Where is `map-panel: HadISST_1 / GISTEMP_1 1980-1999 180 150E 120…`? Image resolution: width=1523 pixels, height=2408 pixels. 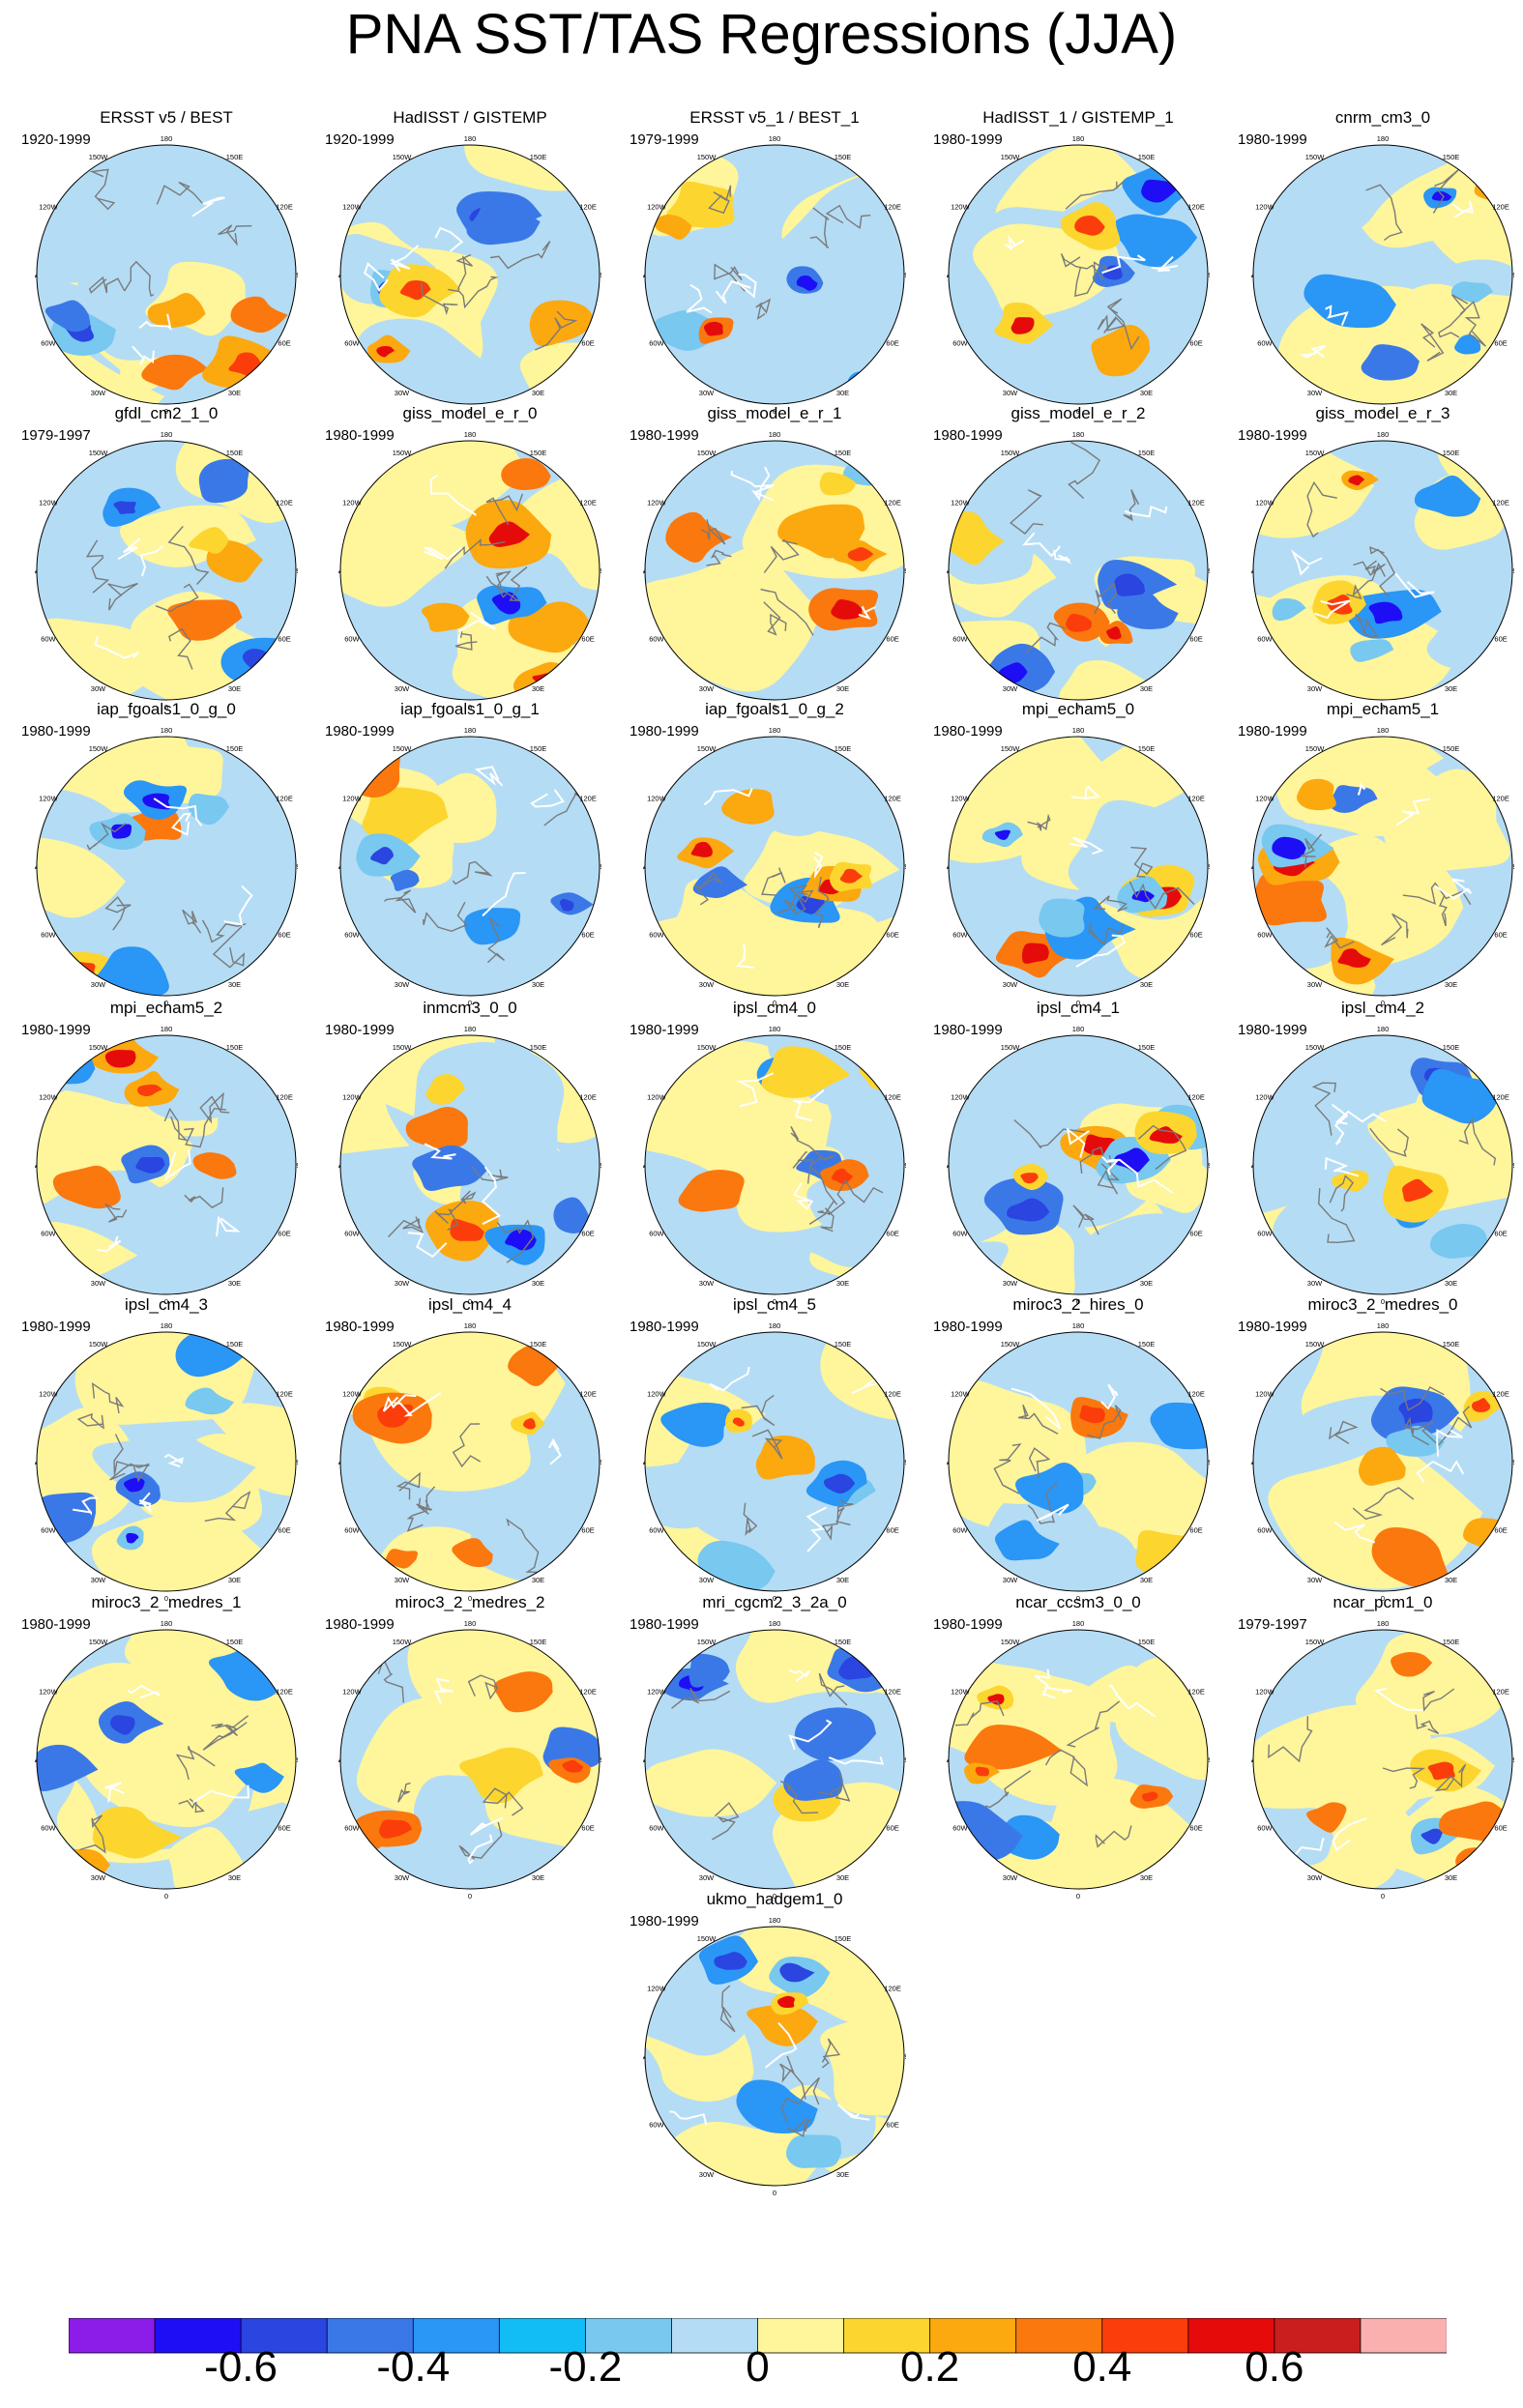
map-panel: HadISST_1 / GISTEMP_1 1980-1999 180 150E 120… is located at coordinates (1078, 261).